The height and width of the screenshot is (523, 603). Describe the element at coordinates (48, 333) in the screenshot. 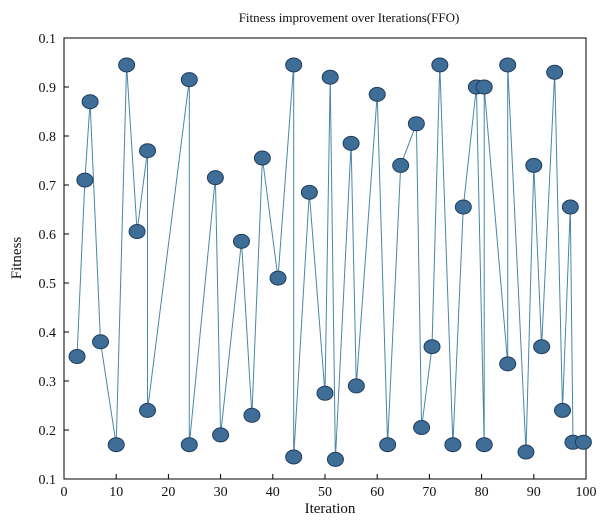

I see `y-tick-label: 0.4` at that location.